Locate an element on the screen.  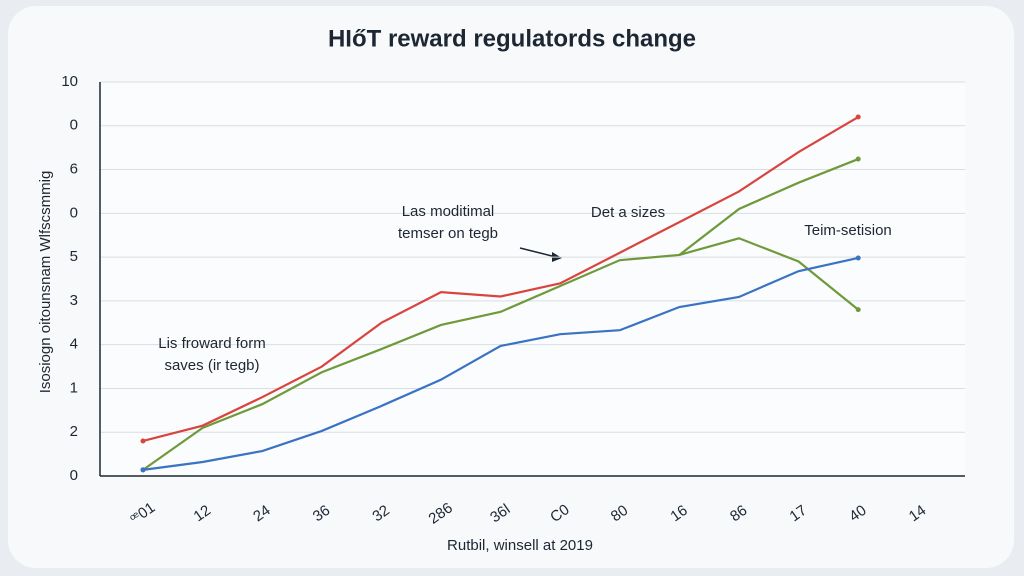
x-tick-label: 36l is located at coordinates (500, 513).